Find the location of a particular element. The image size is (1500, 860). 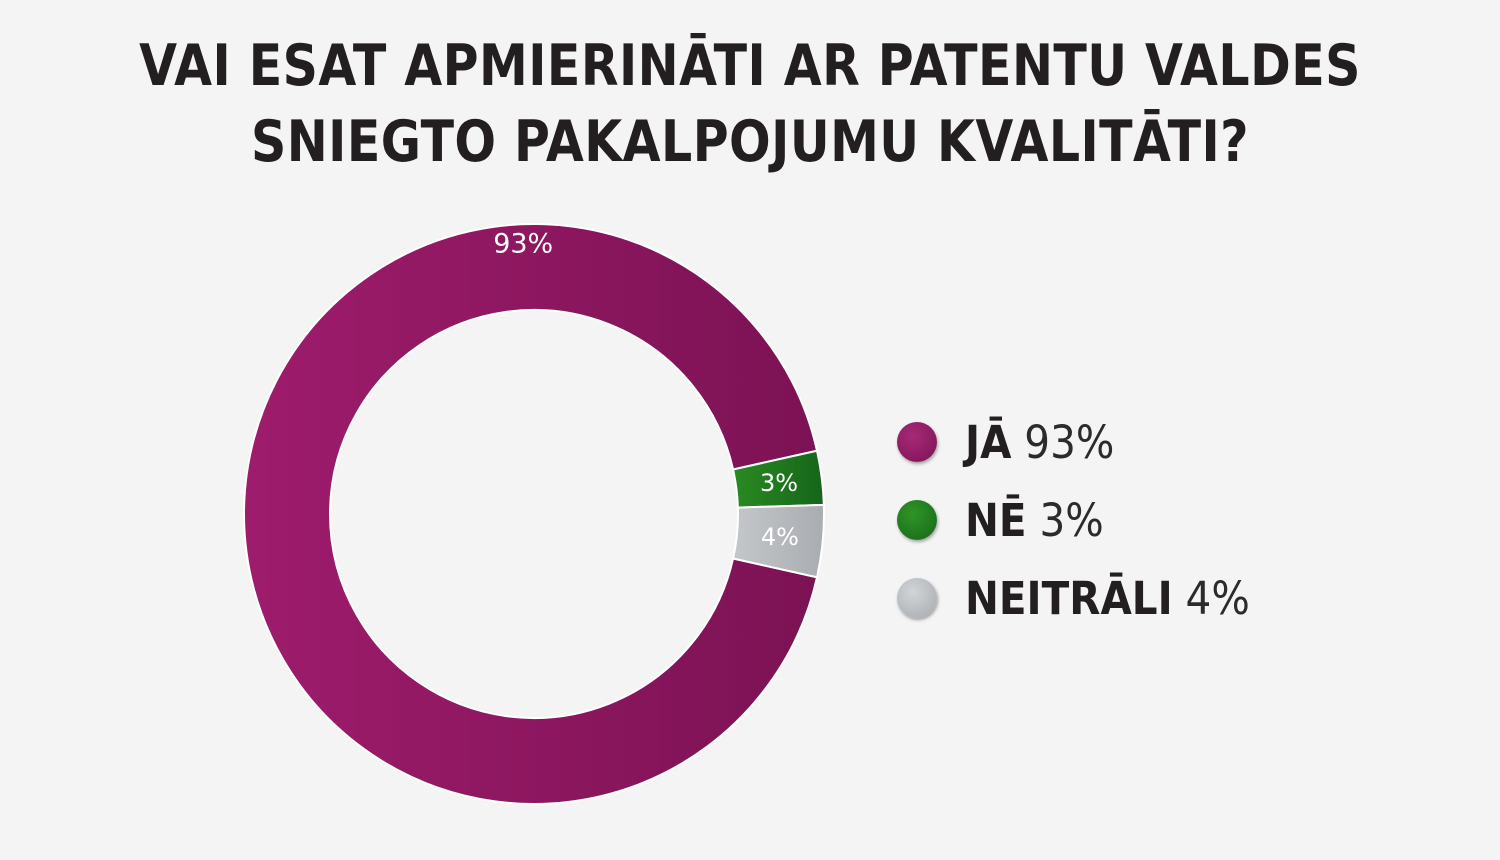

legend-swatch-neitrali is located at coordinates (917, 598).